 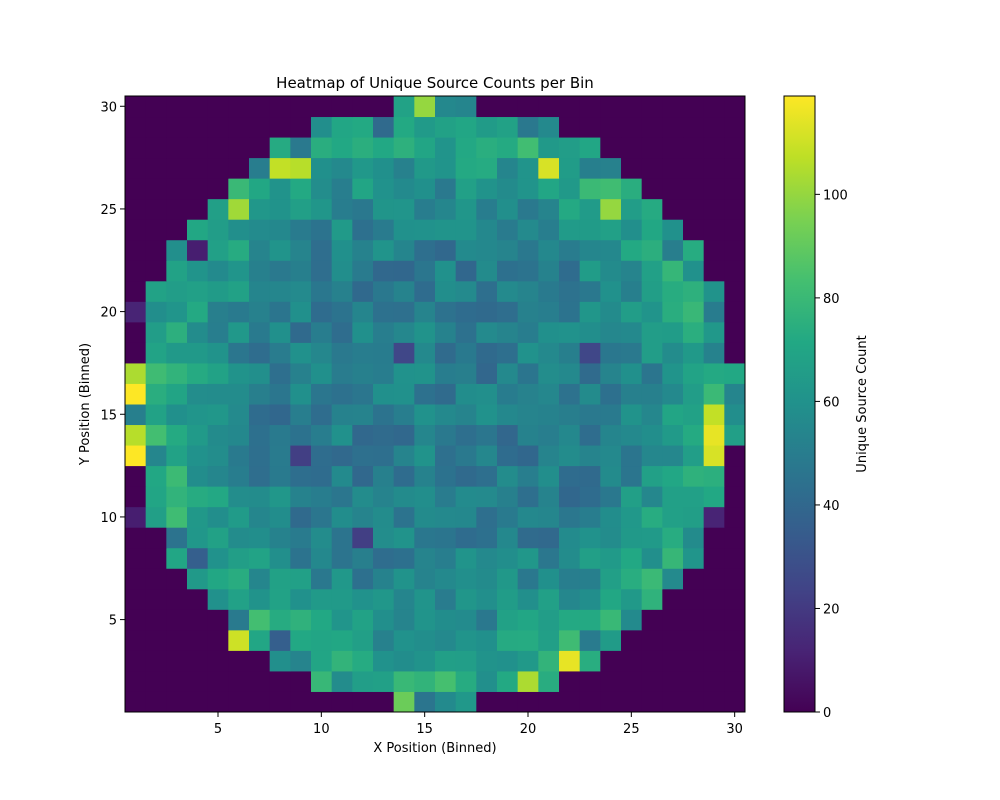 I want to click on chart-title: Heatmap of Unique Source Counts per Bin, so click(x=435, y=83).